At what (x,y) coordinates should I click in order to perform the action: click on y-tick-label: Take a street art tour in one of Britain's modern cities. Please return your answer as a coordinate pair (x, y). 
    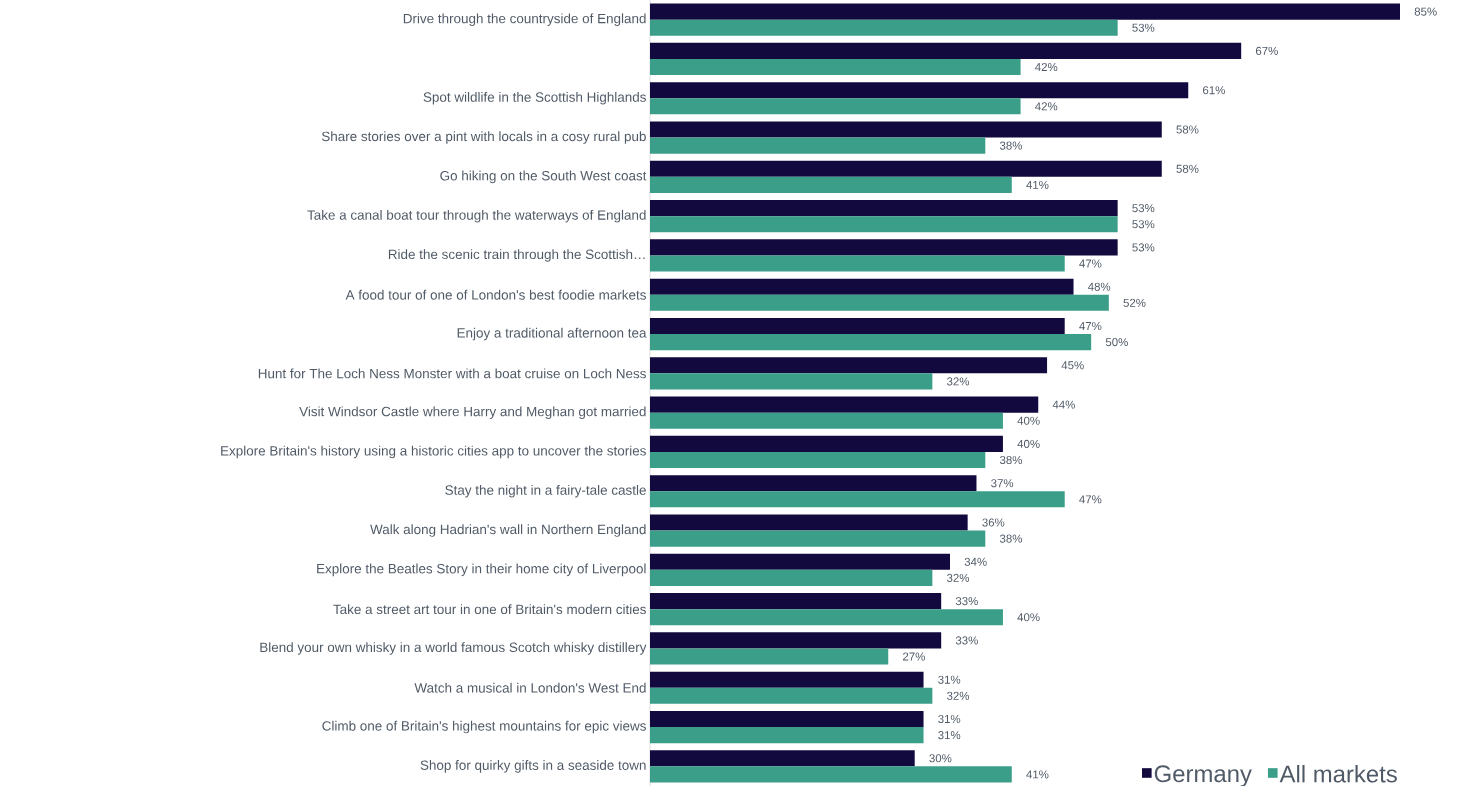
    Looking at the image, I should click on (489, 609).